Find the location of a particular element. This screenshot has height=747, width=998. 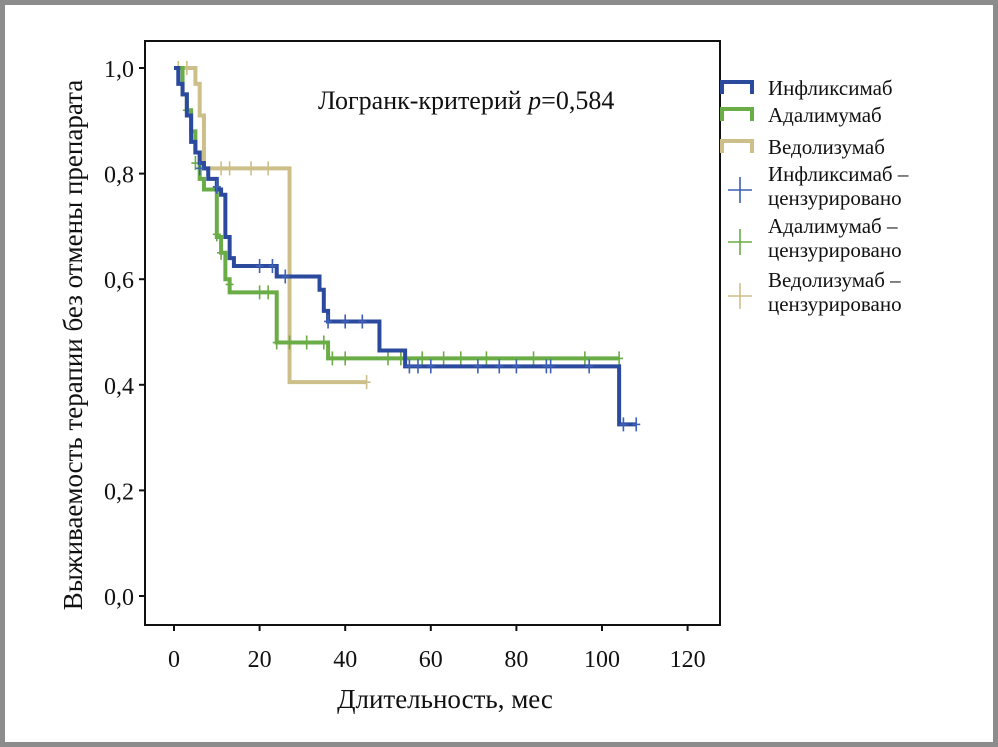

logrank-annotation-p: p is located at coordinates (533, 100).